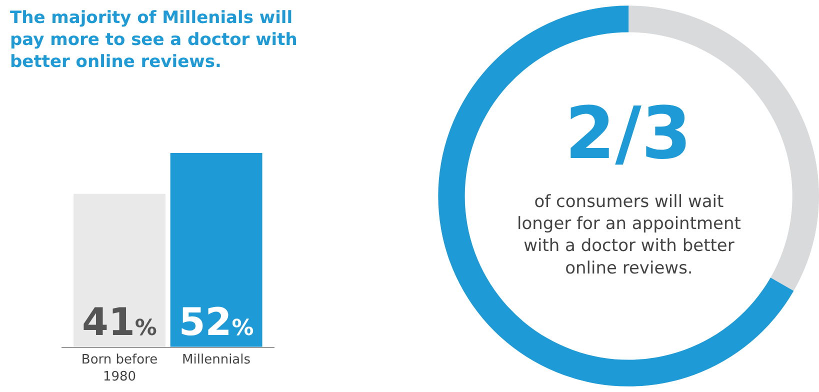 The width and height of the screenshot is (819, 392). What do you see at coordinates (629, 235) in the screenshot?
I see `text: of consumers will wait longer for an appointment with a doctor with better online reviews.` at bounding box center [629, 235].